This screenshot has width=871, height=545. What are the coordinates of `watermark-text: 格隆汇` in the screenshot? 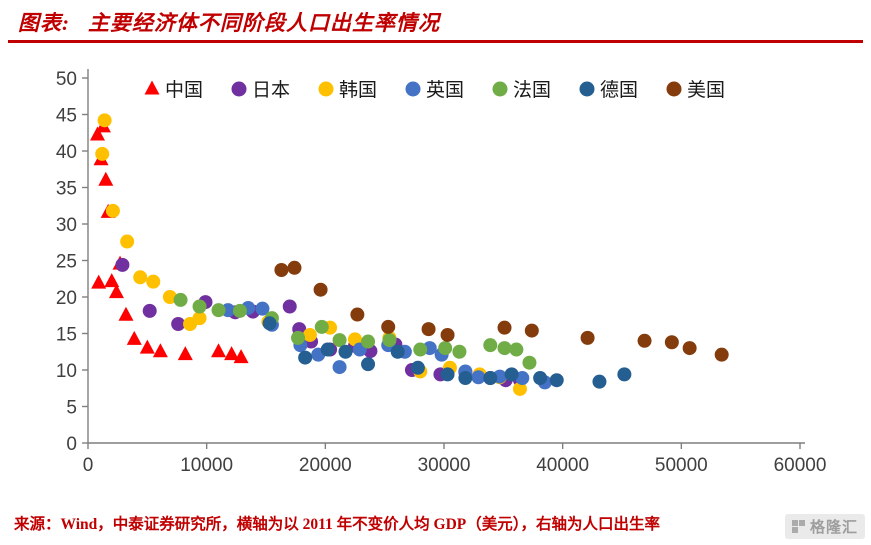 It's located at (833, 527).